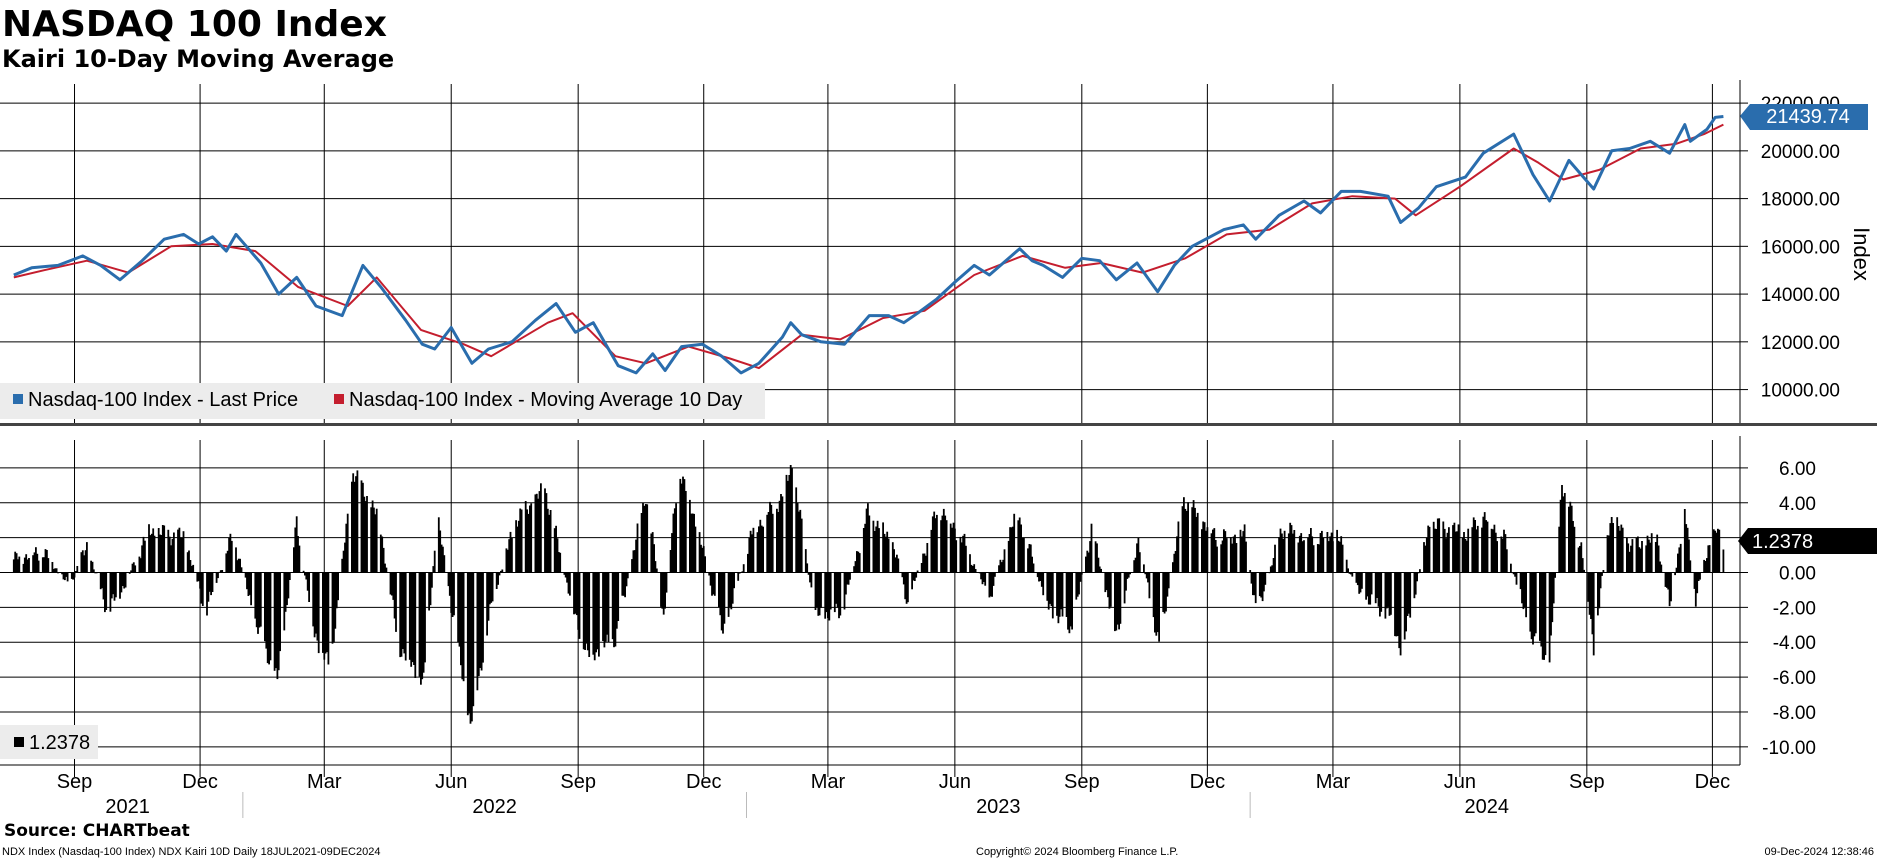  What do you see at coordinates (955, 782) in the screenshot?
I see `x-month-label: Jun` at bounding box center [955, 782].